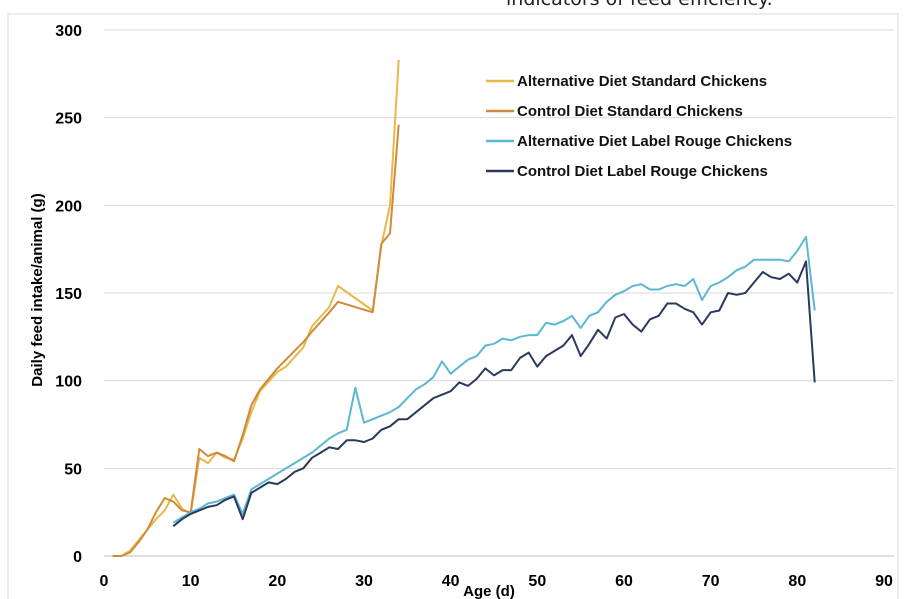 The height and width of the screenshot is (599, 904). Describe the element at coordinates (73, 469) in the screenshot. I see `y-tick-label: 50` at that location.